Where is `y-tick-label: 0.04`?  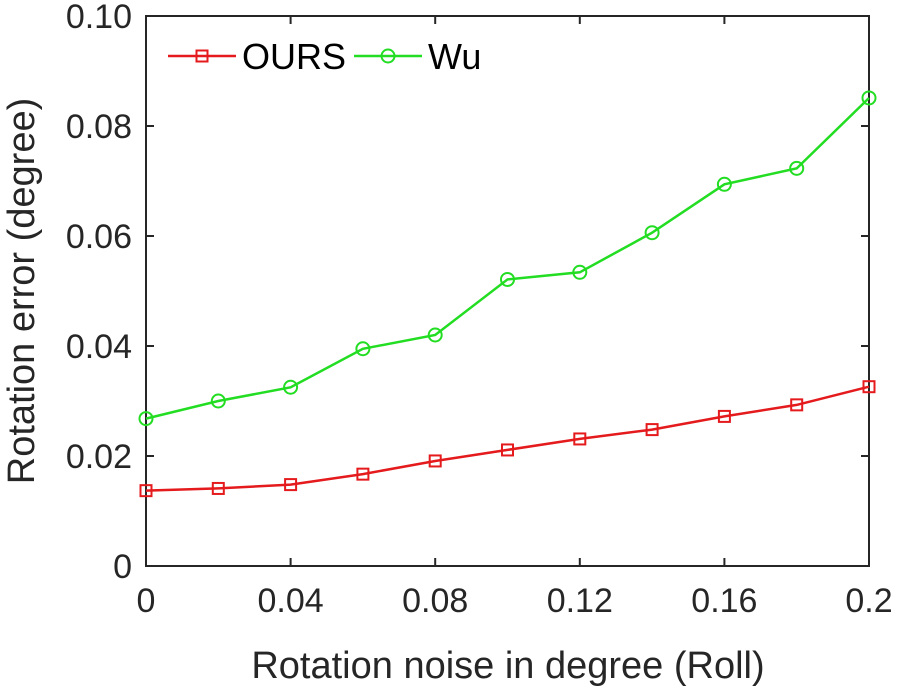 y-tick-label: 0.04 is located at coordinates (99, 347).